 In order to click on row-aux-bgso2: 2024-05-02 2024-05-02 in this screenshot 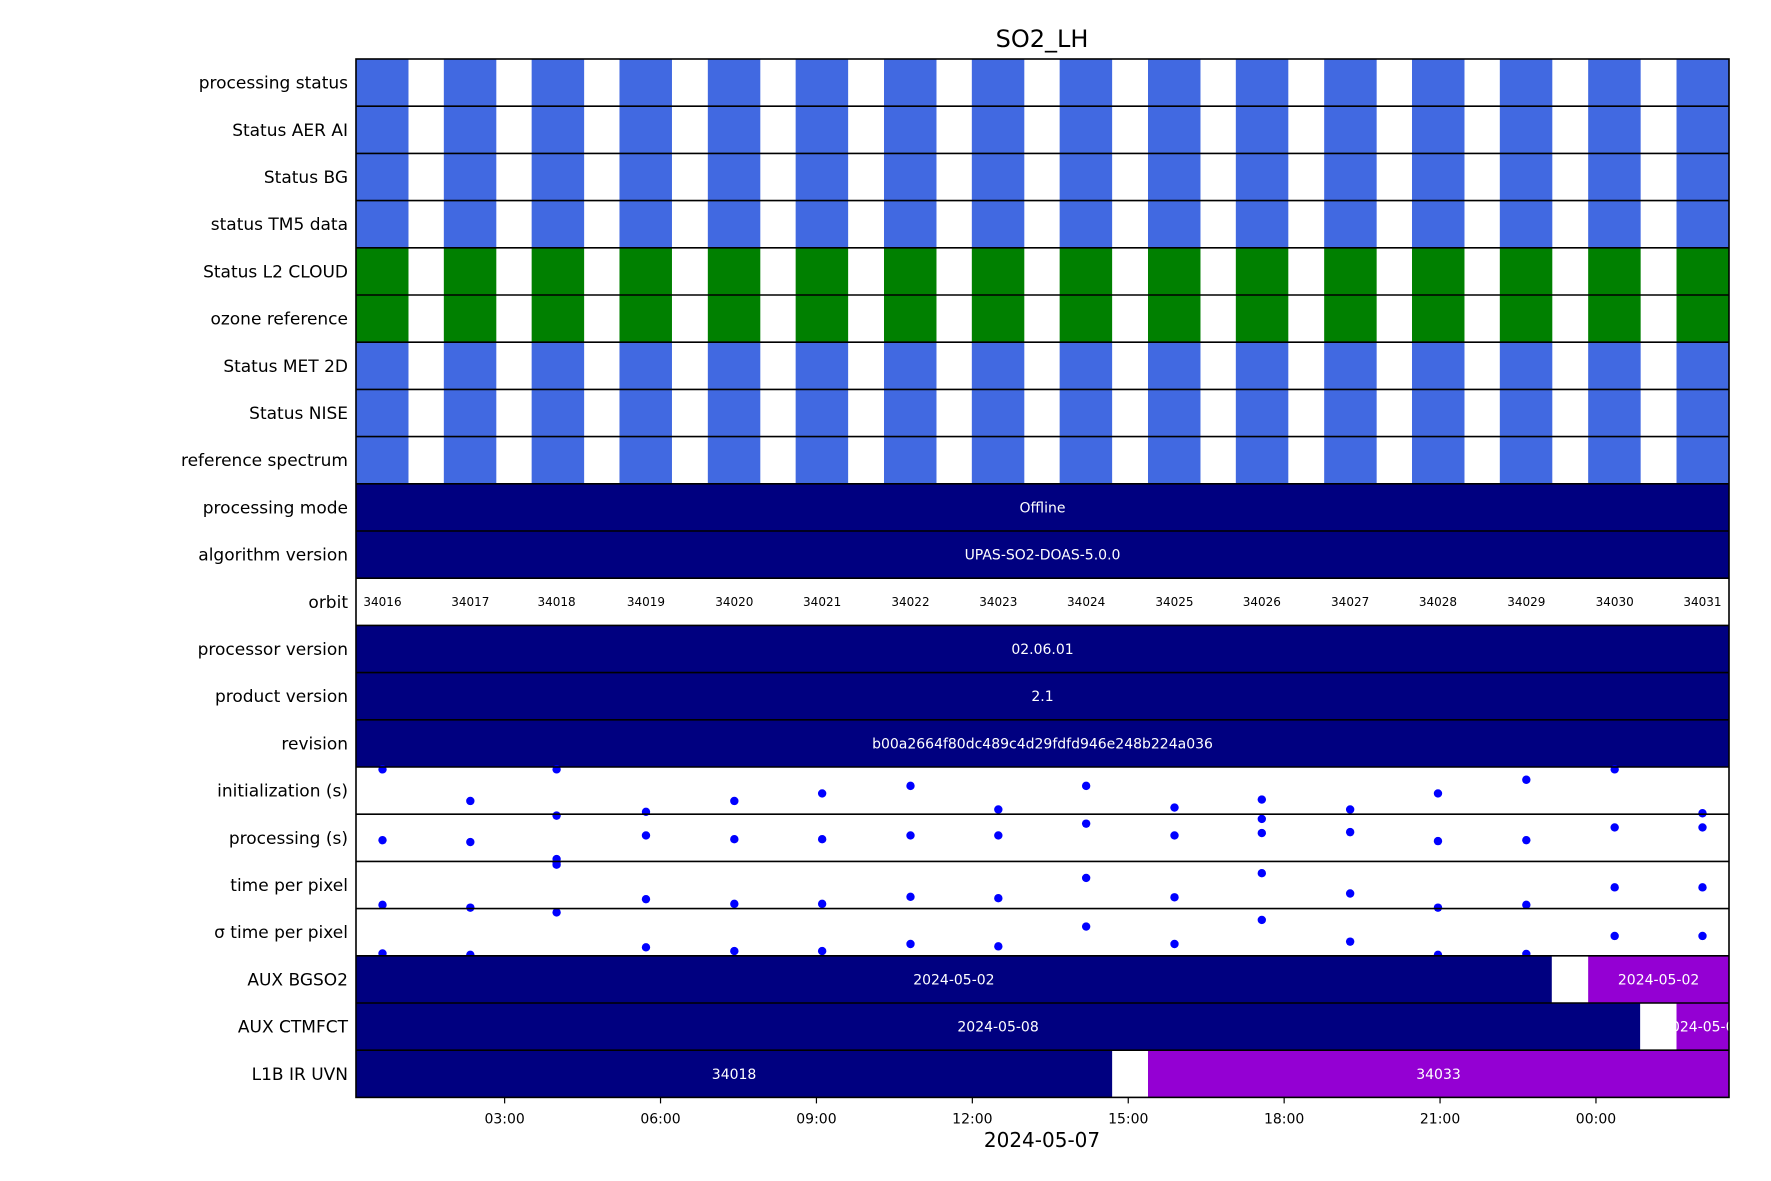, I will do `click(1042, 979)`.